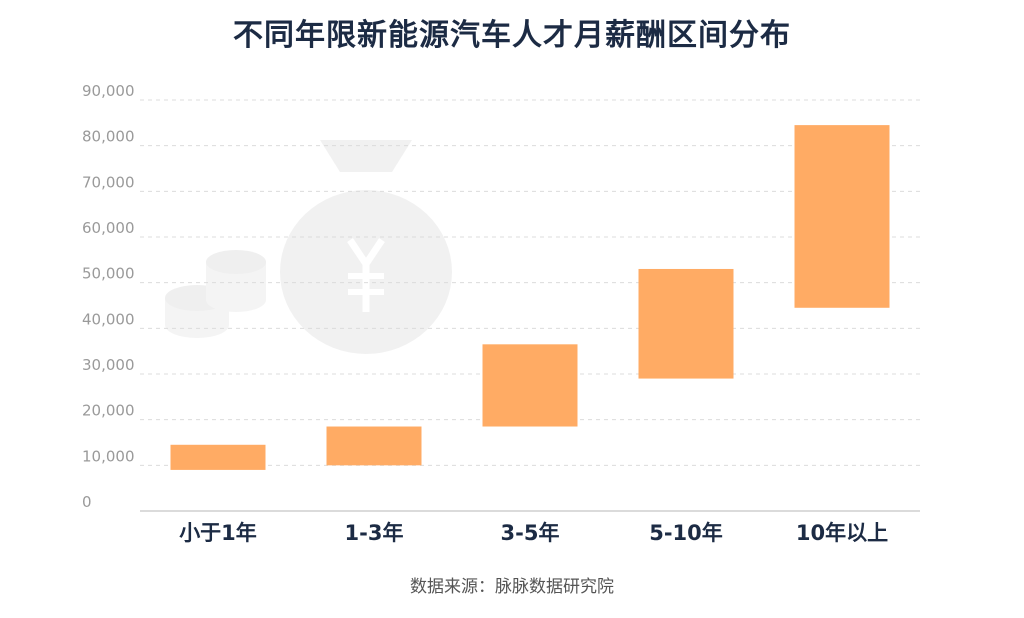 The height and width of the screenshot is (618, 1024). I want to click on y-tick-label: 50,000, so click(108, 274).